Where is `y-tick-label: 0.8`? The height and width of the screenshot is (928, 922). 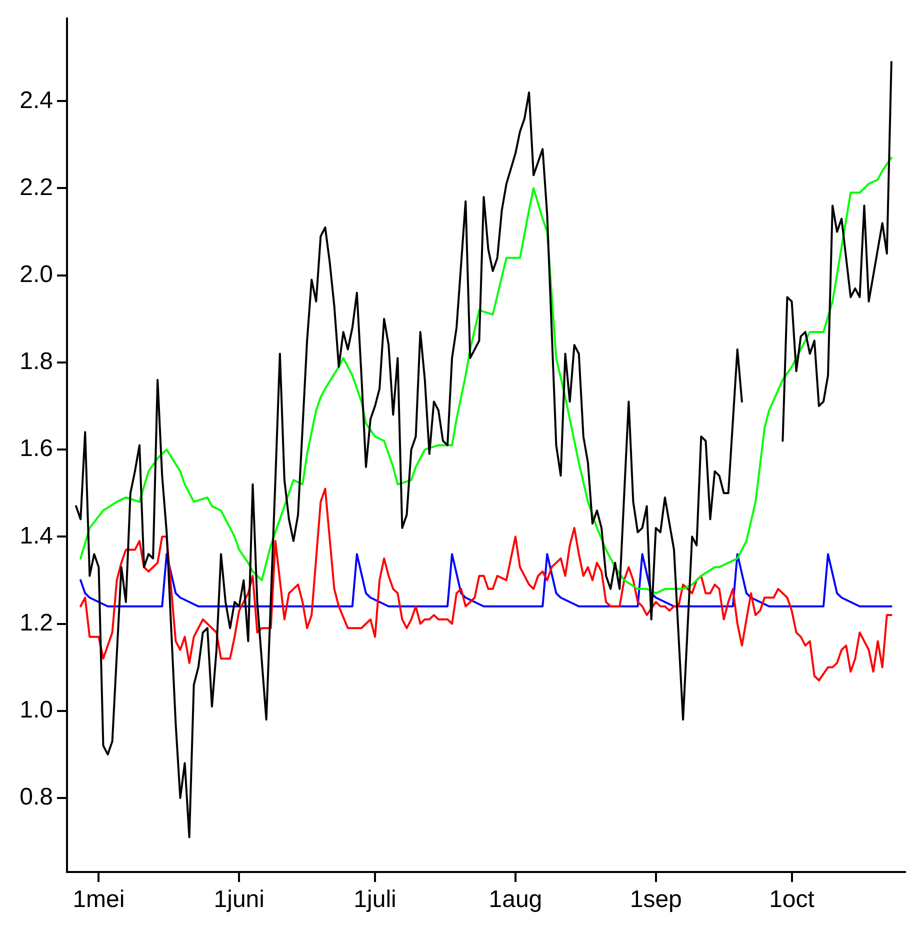 y-tick-label: 0.8 is located at coordinates (36, 797).